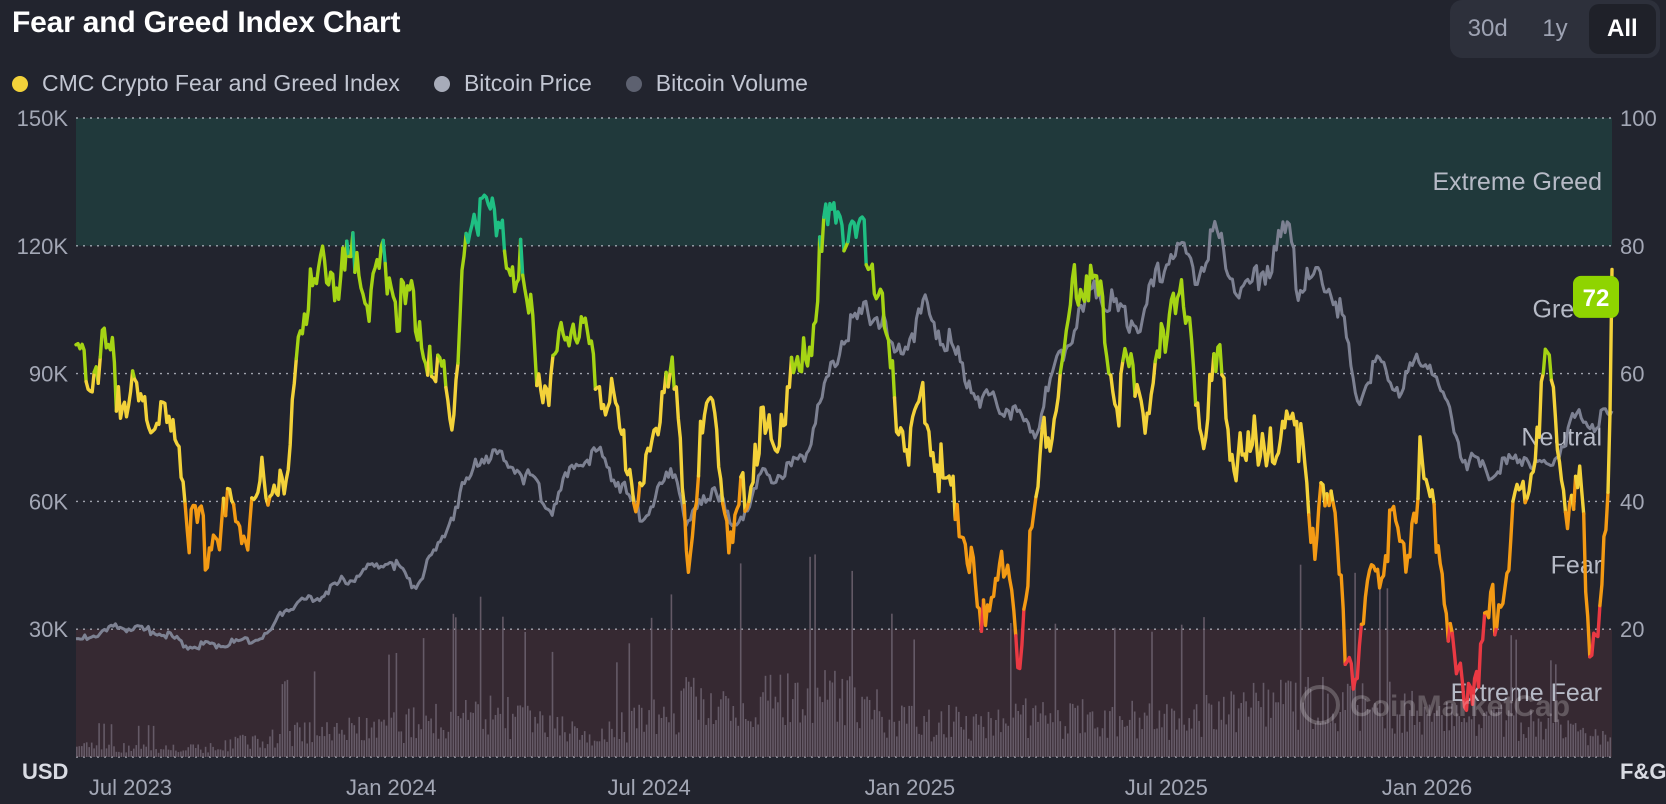 The width and height of the screenshot is (1666, 804). Describe the element at coordinates (512, 83) in the screenshot. I see `legend-item-bitcoin-price: Bitcoin Price` at that location.